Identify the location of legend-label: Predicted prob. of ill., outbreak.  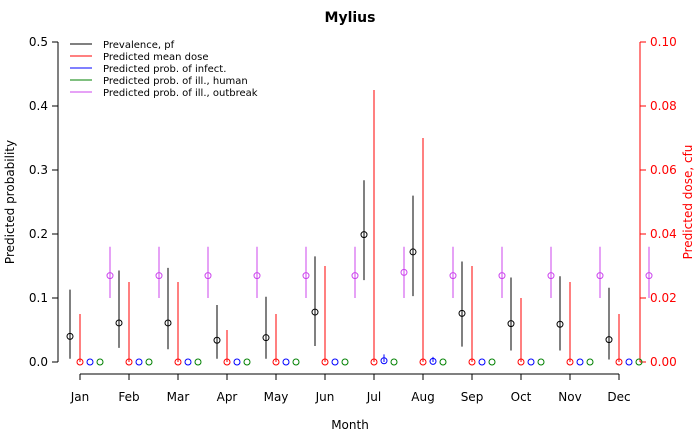
(180, 93).